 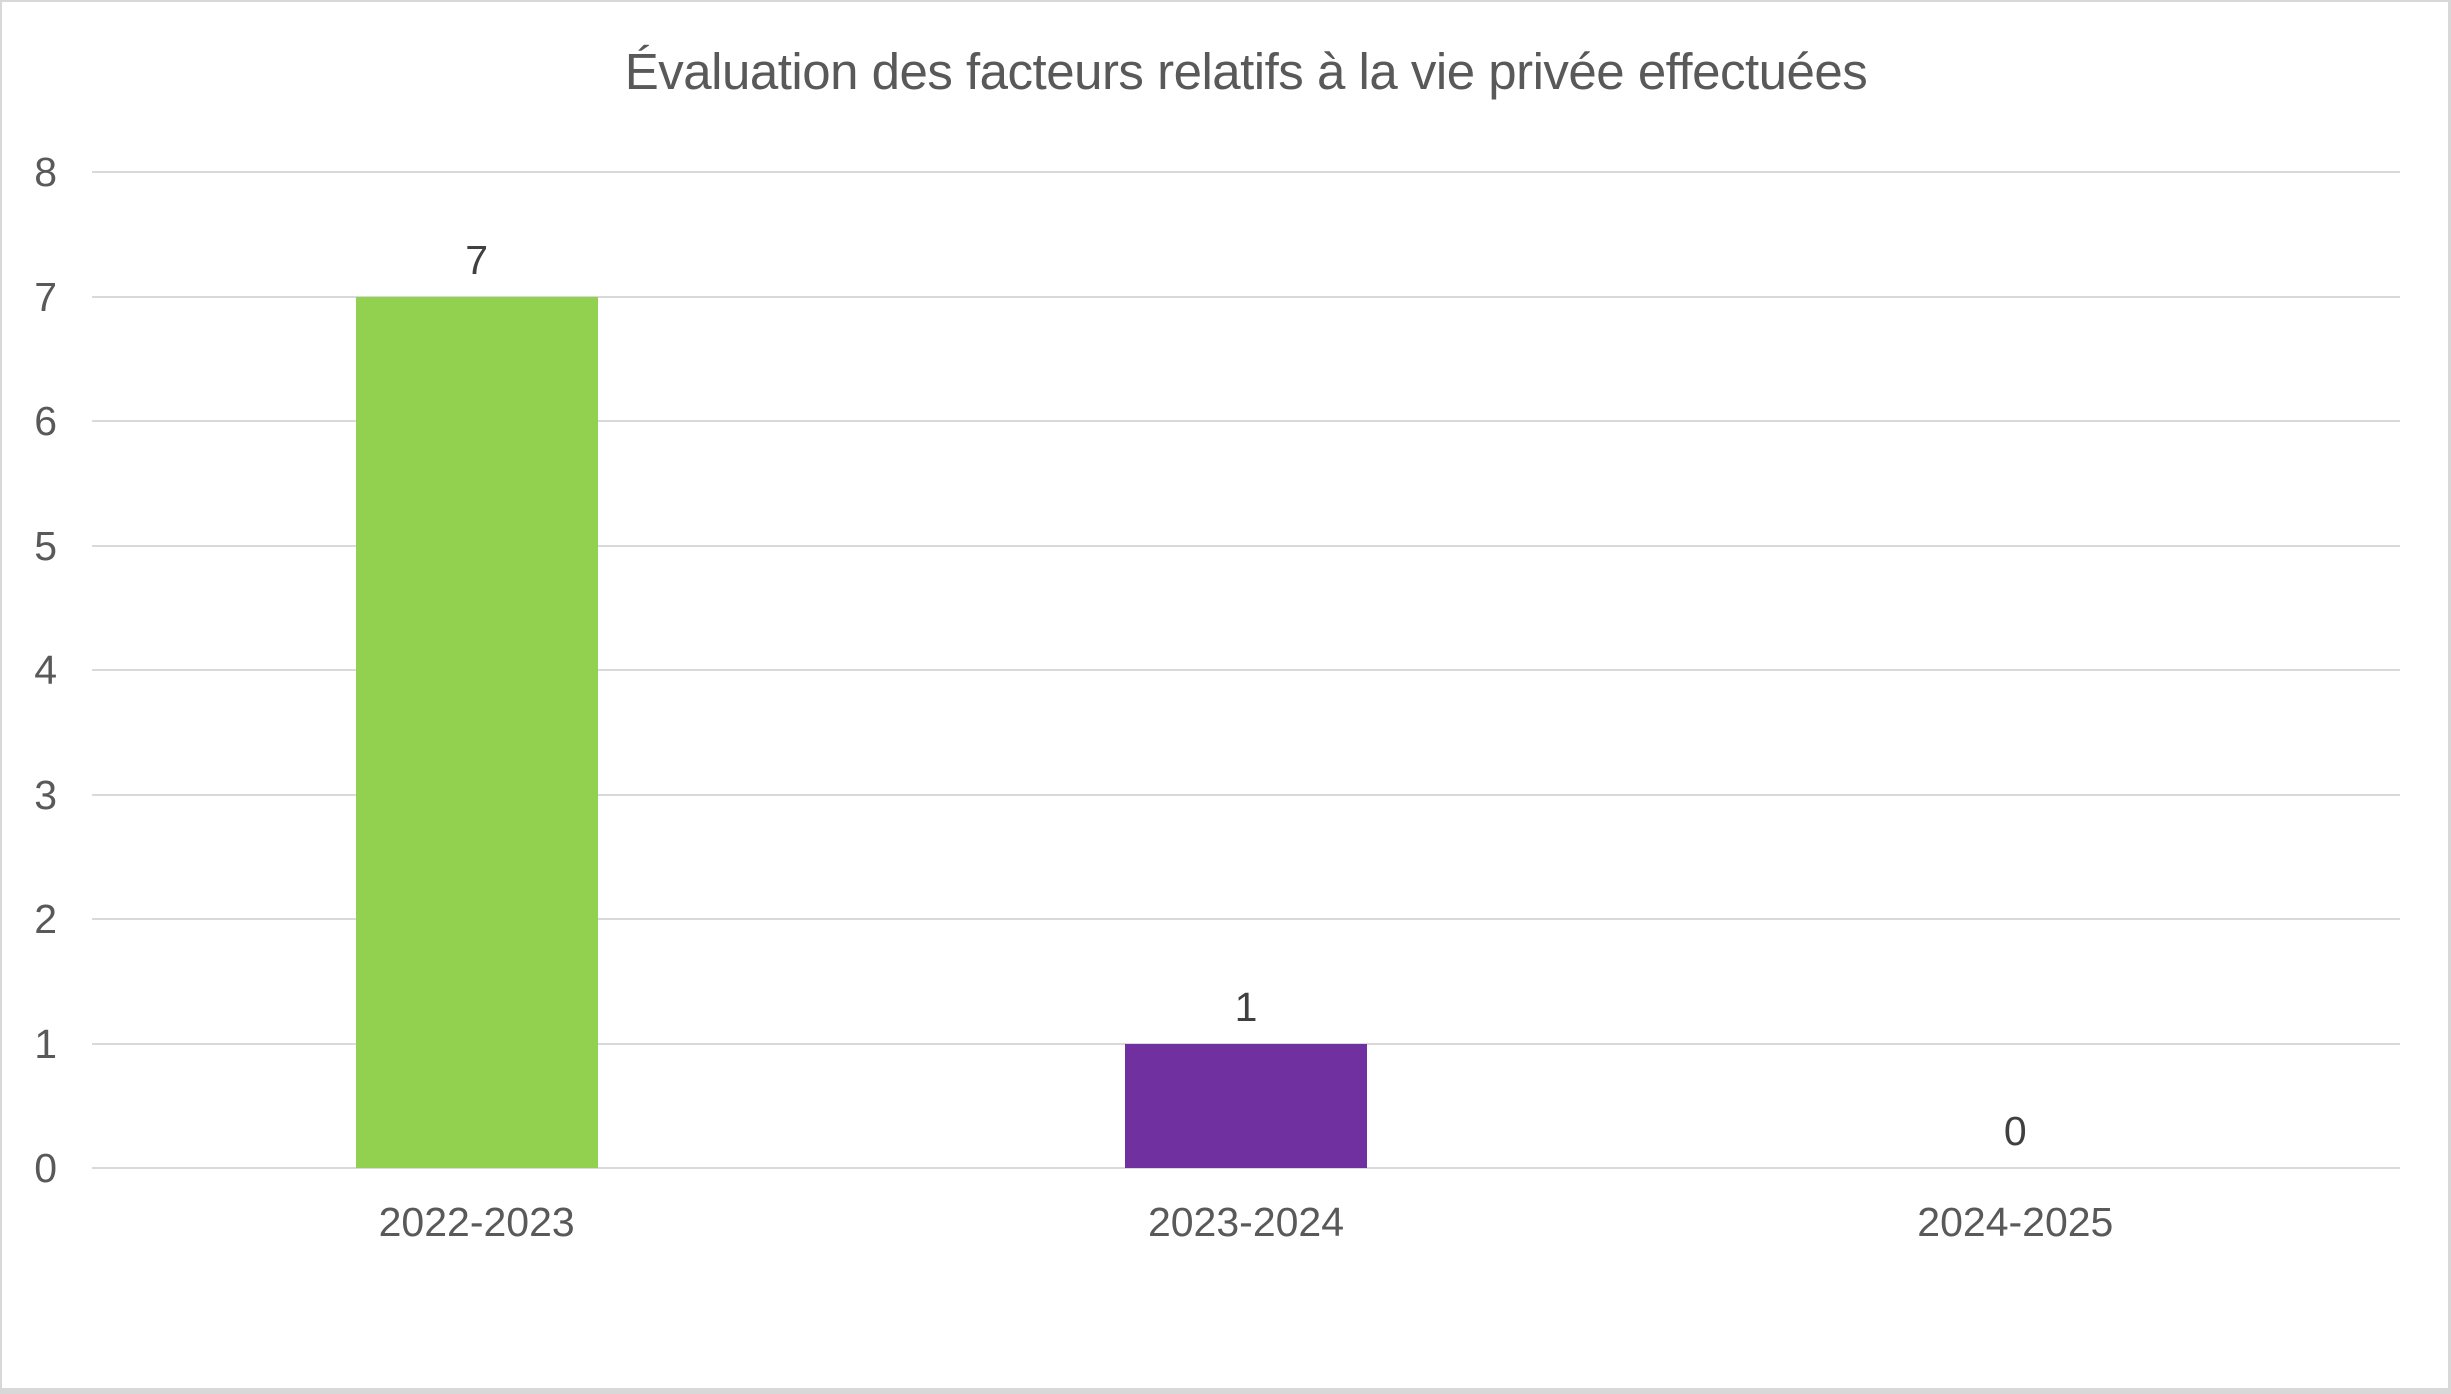 I want to click on bar-2022-2023, so click(x=476, y=732).